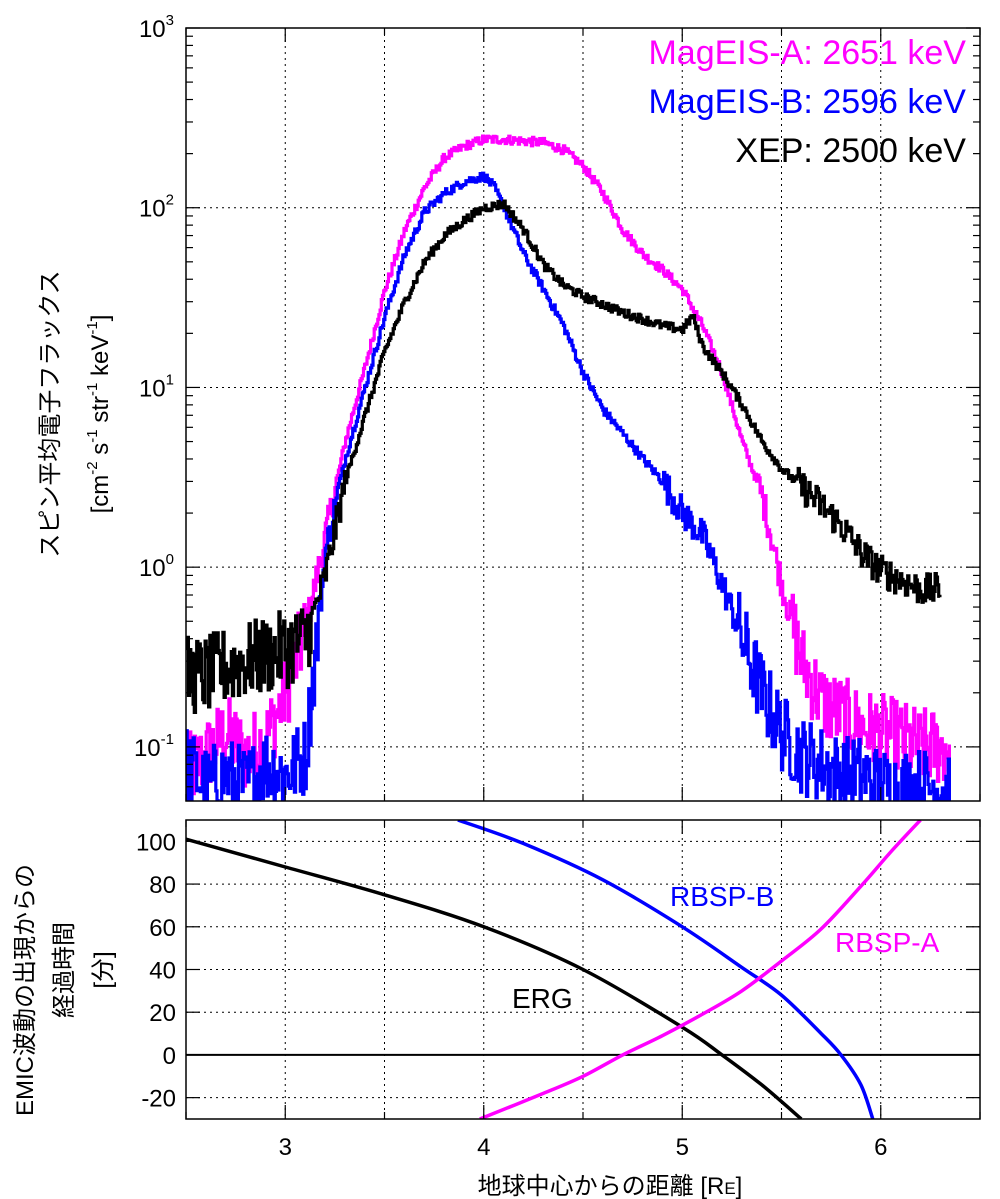 The height and width of the screenshot is (1199, 1000). I want to click on x-axis-title-end: ], so click(739, 1186).